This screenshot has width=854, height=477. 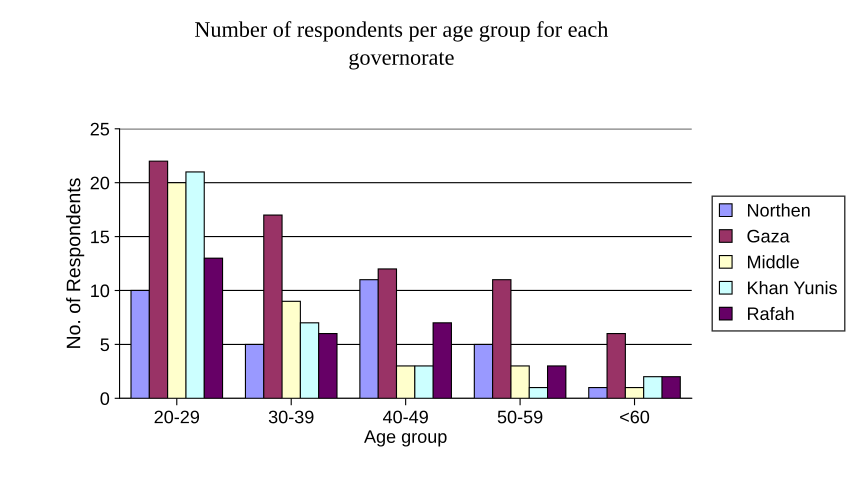 What do you see at coordinates (105, 399) in the screenshot?
I see `y-tick-label: 0` at bounding box center [105, 399].